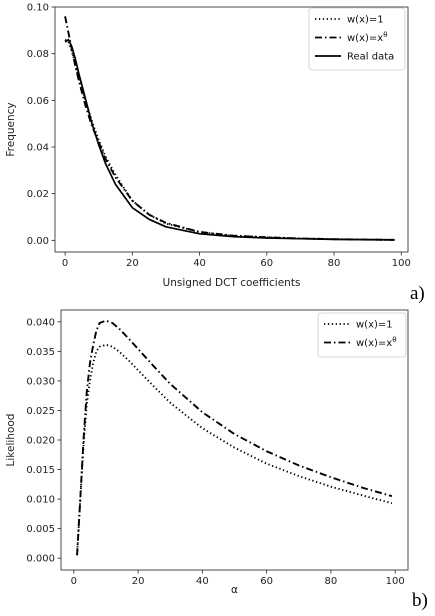 Image resolution: width=435 pixels, height=616 pixels. I want to click on legend: w(x)=1 w(x)=xθ Real data, so click(357, 39).